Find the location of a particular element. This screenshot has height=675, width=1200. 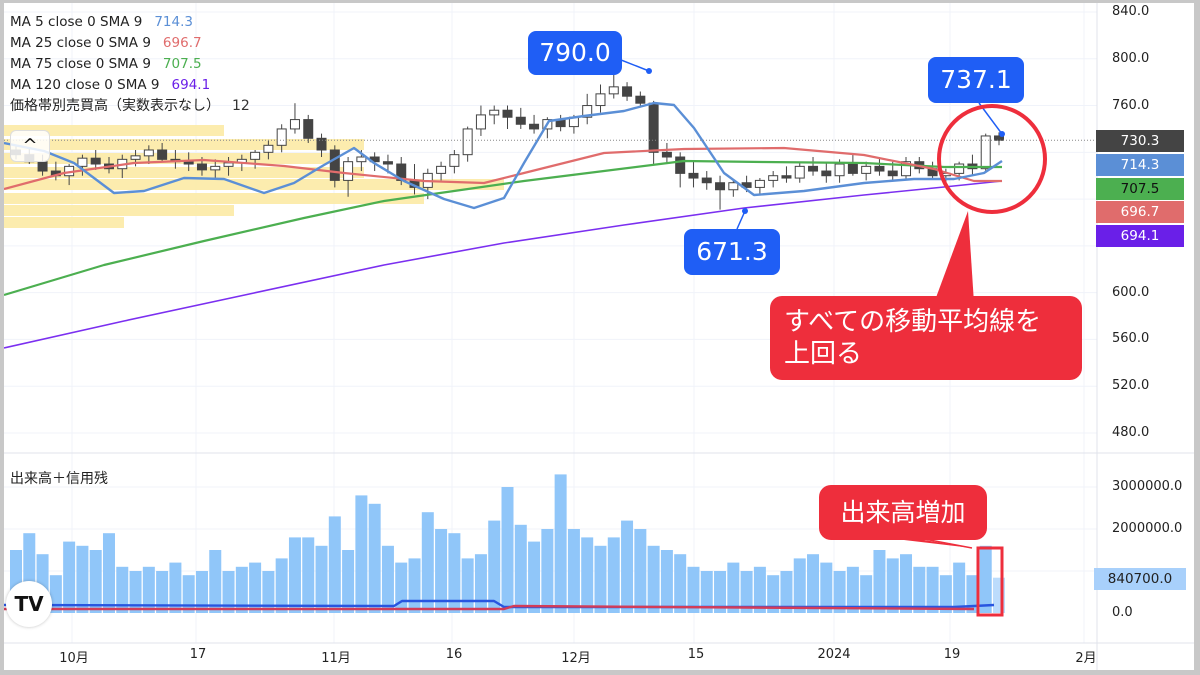

price-tag-last-price: 730.3 is located at coordinates (1140, 141).